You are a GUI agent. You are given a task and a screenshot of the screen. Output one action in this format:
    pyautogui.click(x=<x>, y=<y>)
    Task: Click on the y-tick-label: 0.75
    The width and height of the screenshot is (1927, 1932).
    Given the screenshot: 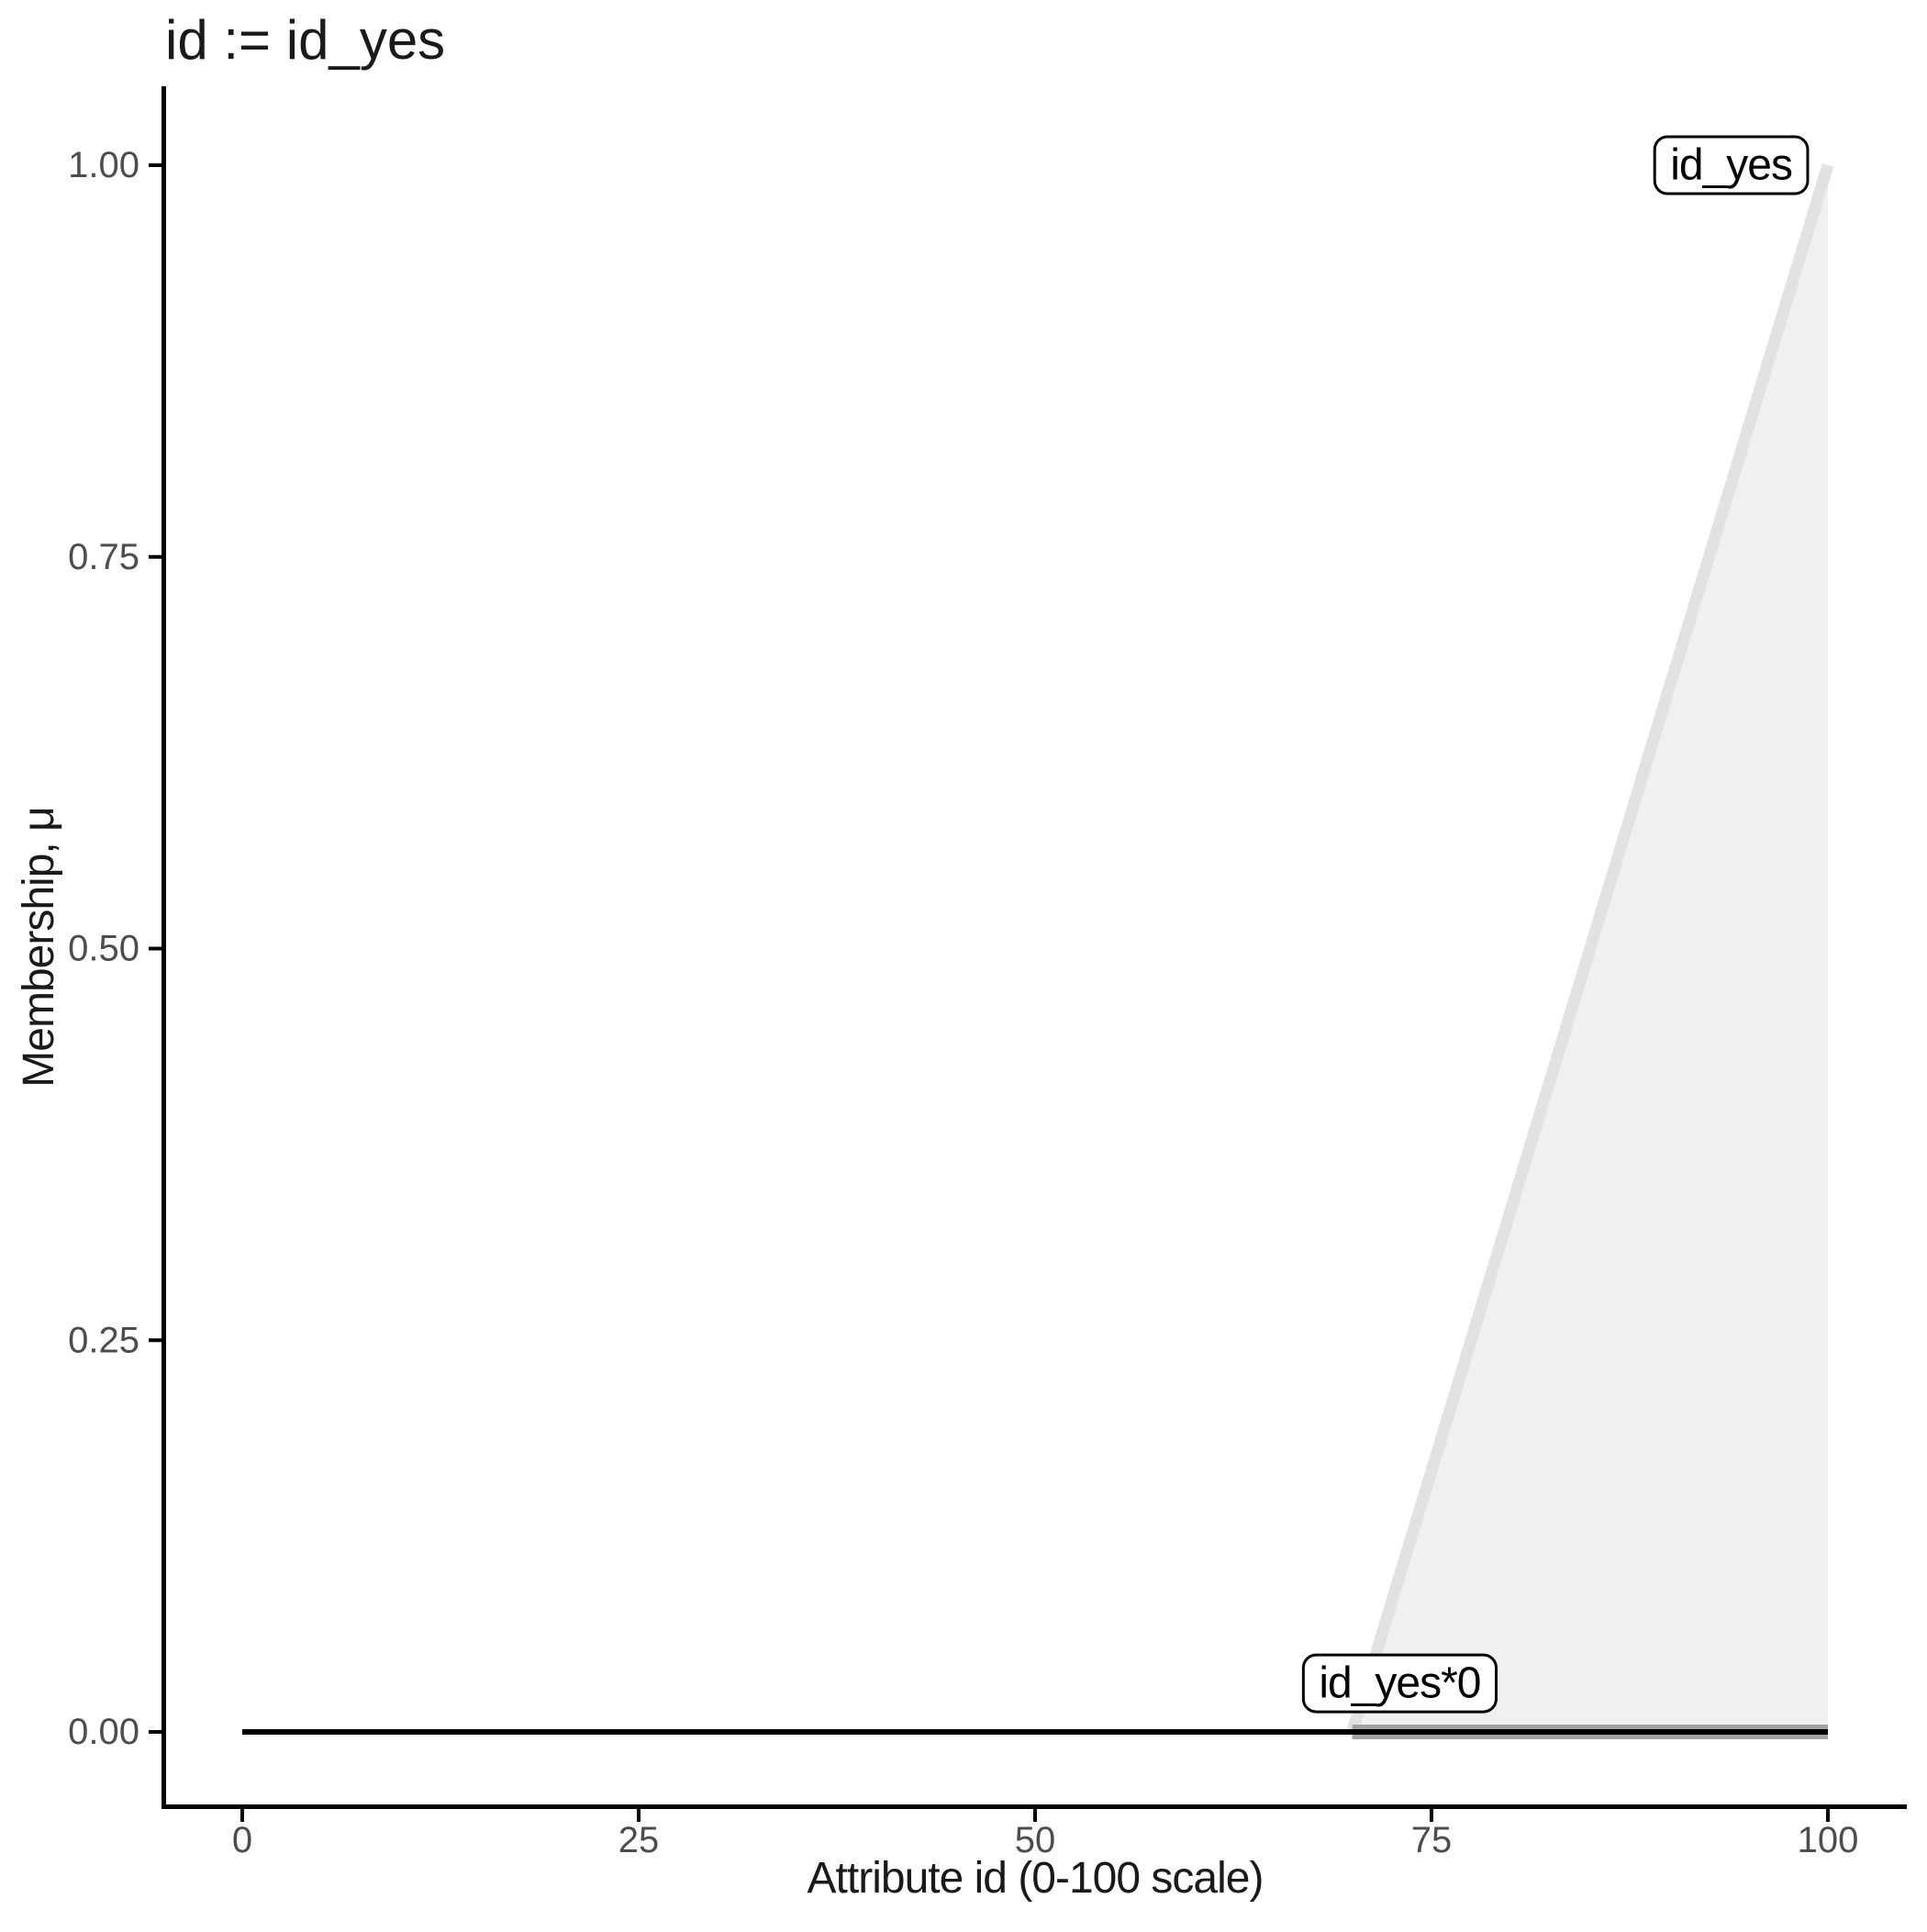 What is the action you would take?
    pyautogui.click(x=103, y=557)
    